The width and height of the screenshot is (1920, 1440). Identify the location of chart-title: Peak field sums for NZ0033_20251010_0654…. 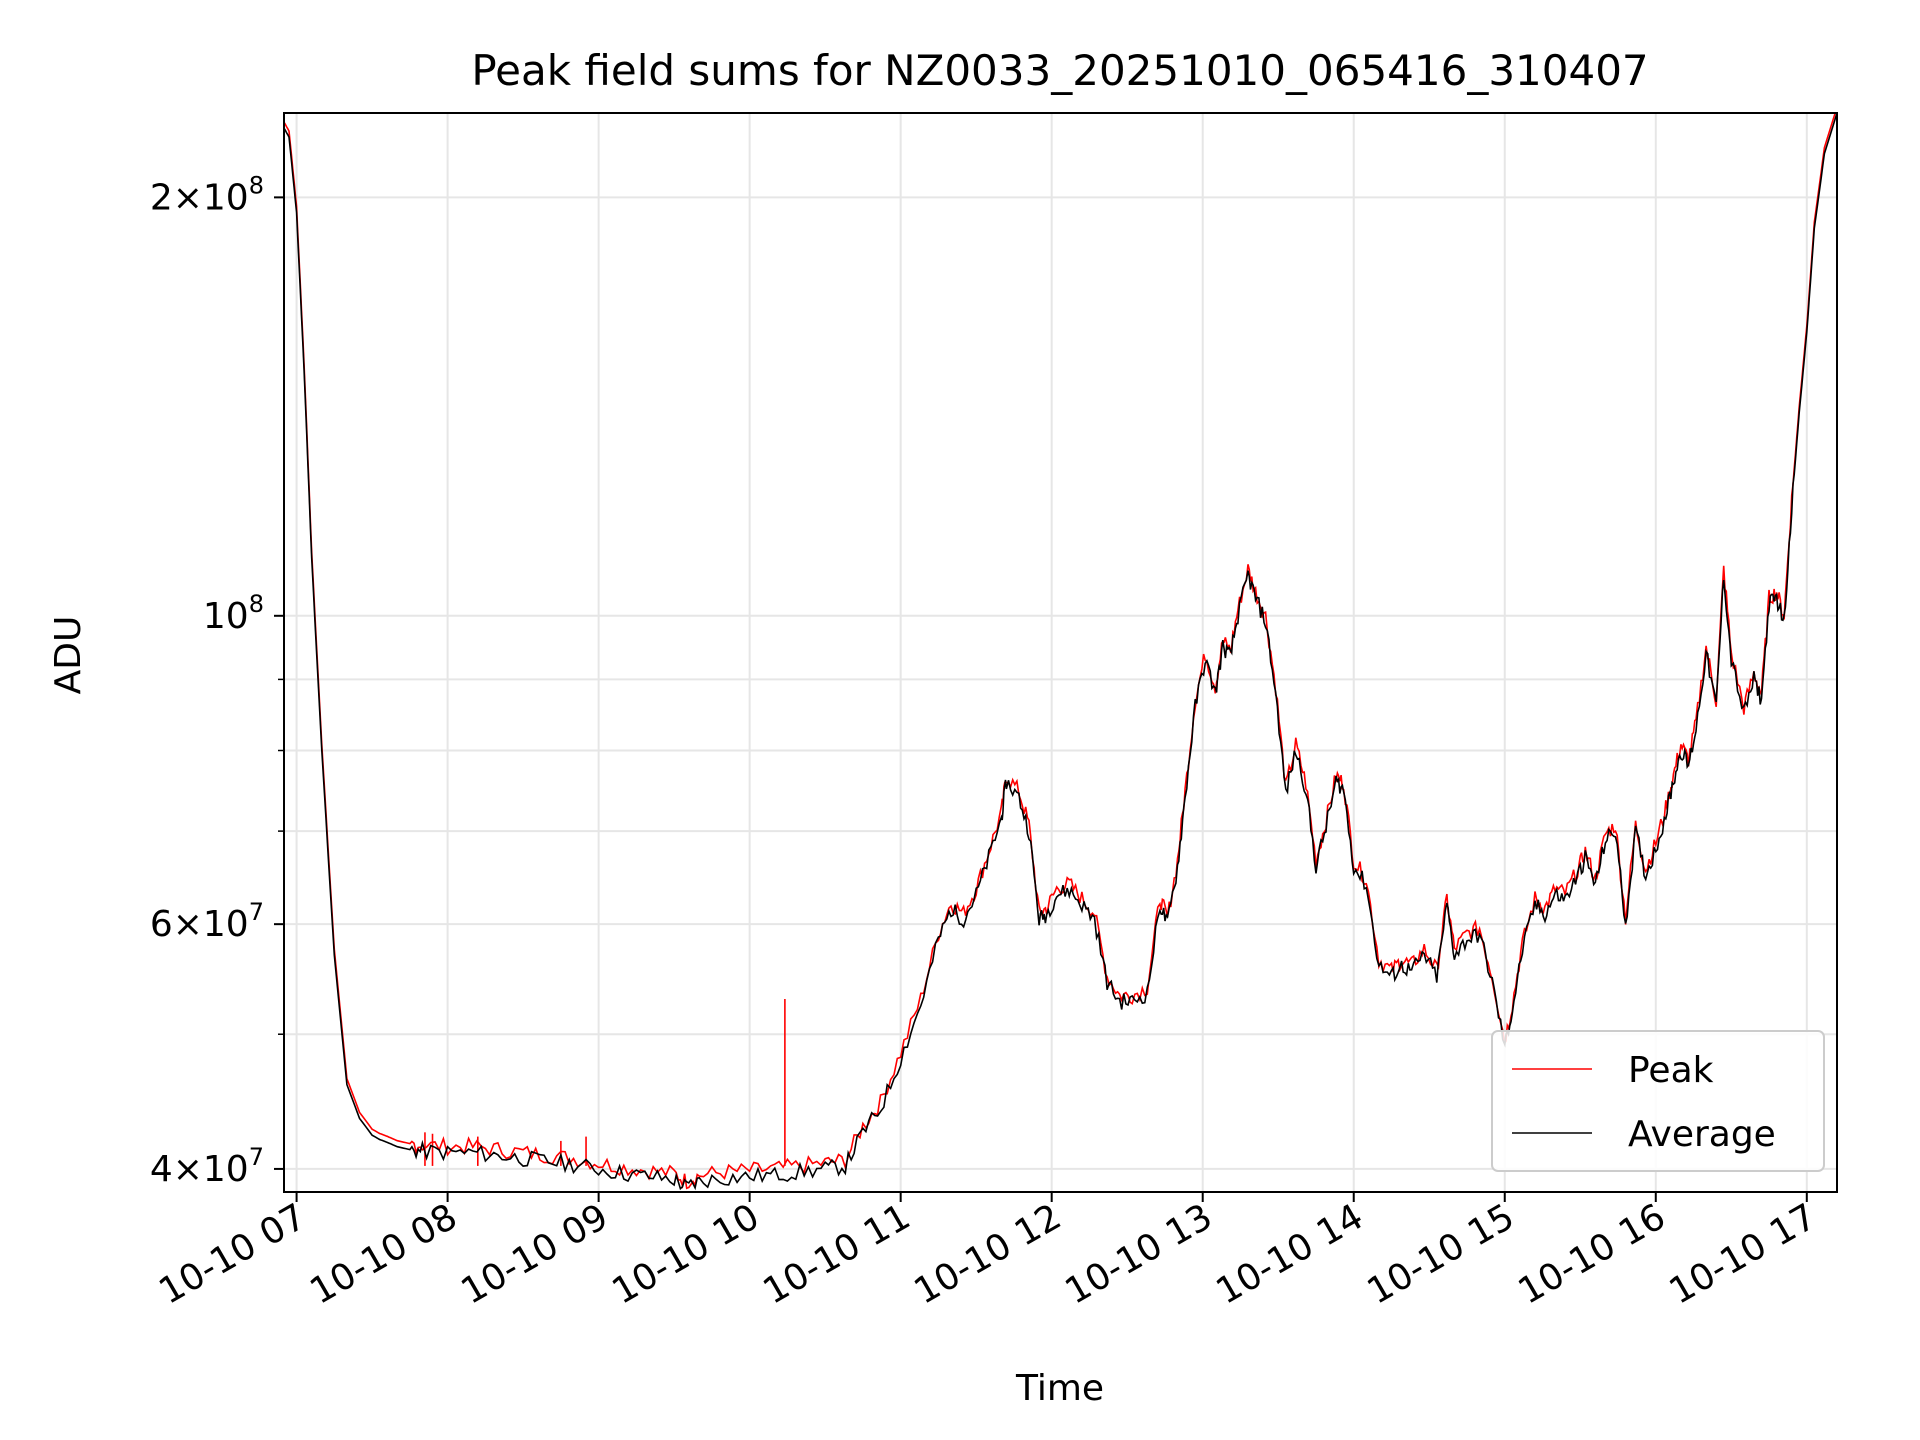
(1059, 70).